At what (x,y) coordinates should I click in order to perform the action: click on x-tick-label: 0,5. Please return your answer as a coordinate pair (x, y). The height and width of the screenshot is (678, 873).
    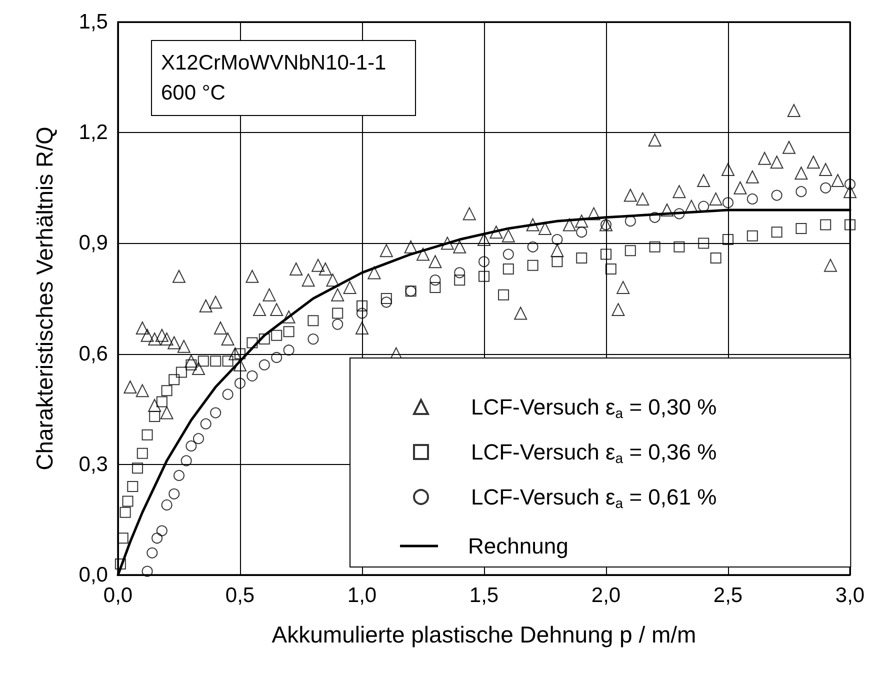
    Looking at the image, I should click on (240, 595).